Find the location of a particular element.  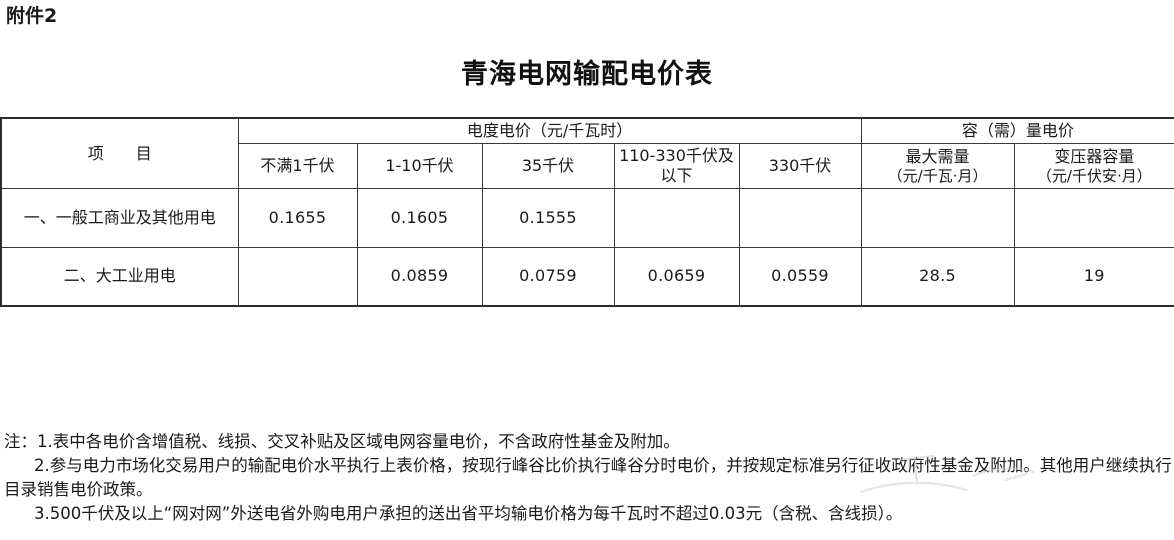

header-col-max-demand-label: 最大需量 is located at coordinates (937, 156).